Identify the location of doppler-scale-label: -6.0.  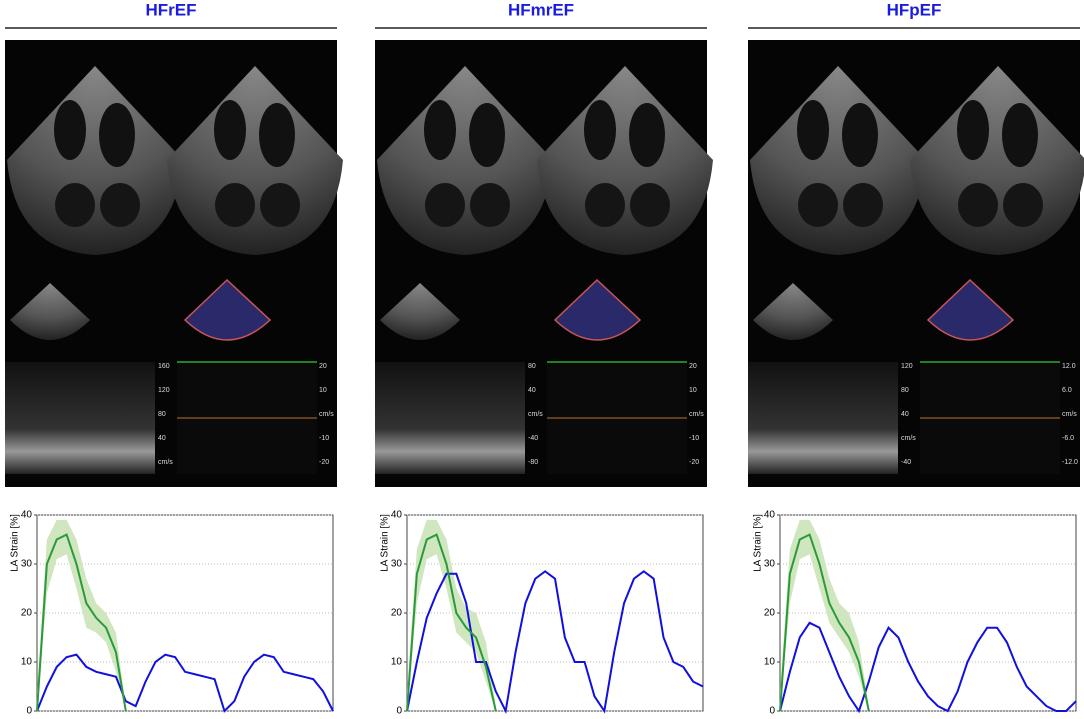
(1068, 438).